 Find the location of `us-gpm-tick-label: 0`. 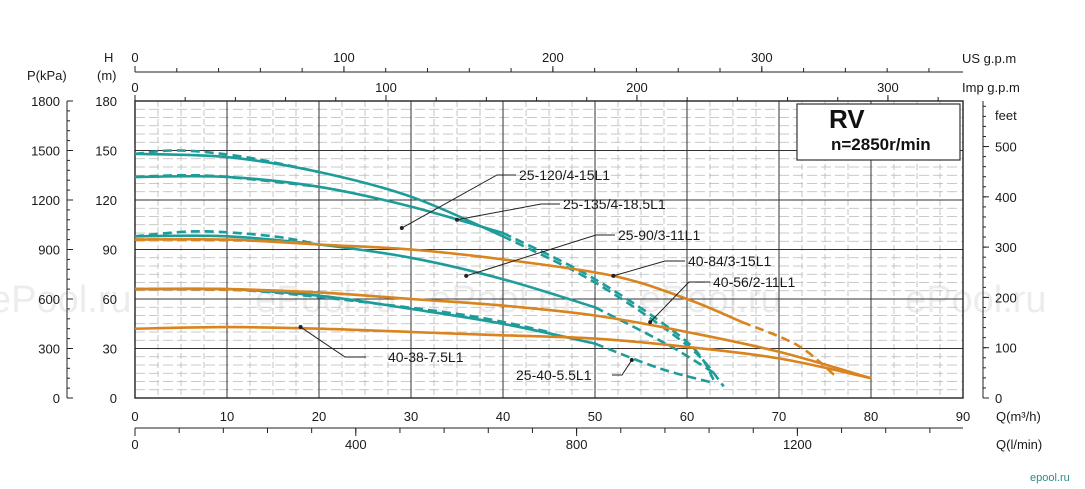

us-gpm-tick-label: 0 is located at coordinates (134, 57).